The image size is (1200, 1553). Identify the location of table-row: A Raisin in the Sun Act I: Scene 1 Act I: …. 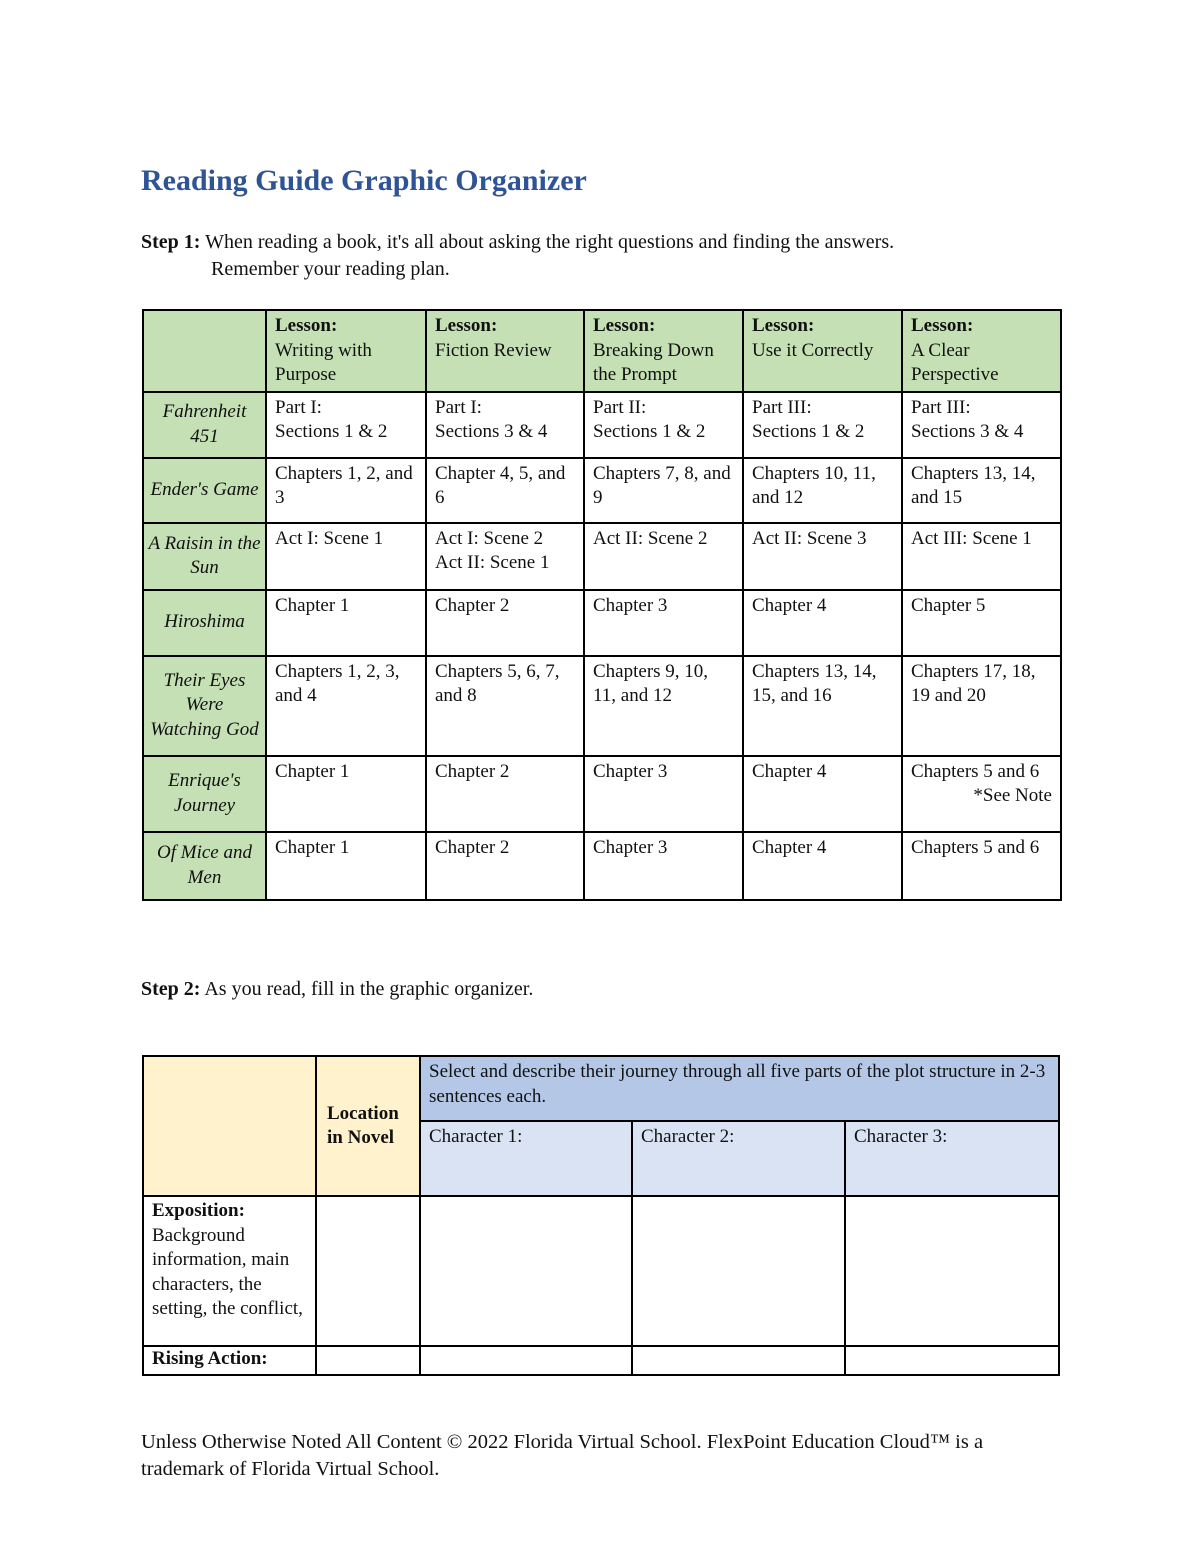
(602, 556).